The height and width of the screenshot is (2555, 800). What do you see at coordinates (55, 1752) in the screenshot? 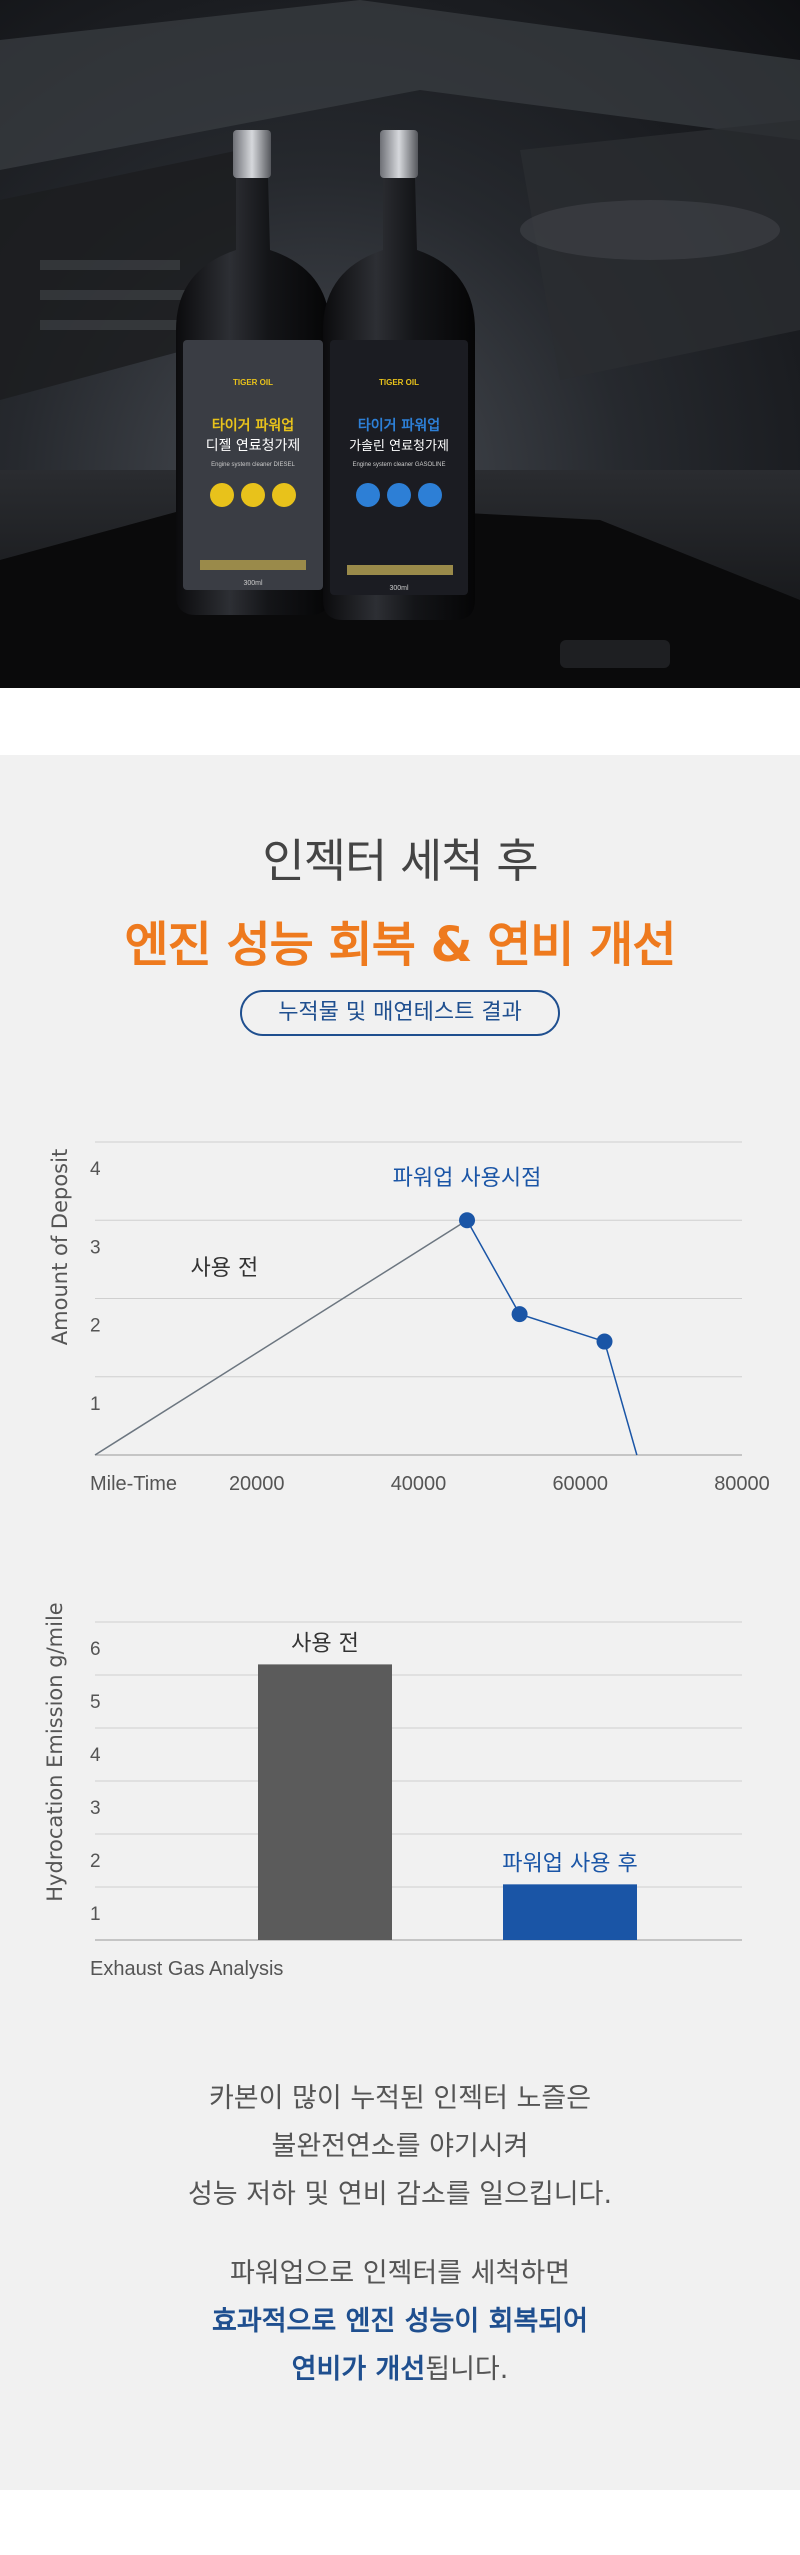
I see `bar-chart-ylabel: Hydrocation Emission g/mile` at bounding box center [55, 1752].